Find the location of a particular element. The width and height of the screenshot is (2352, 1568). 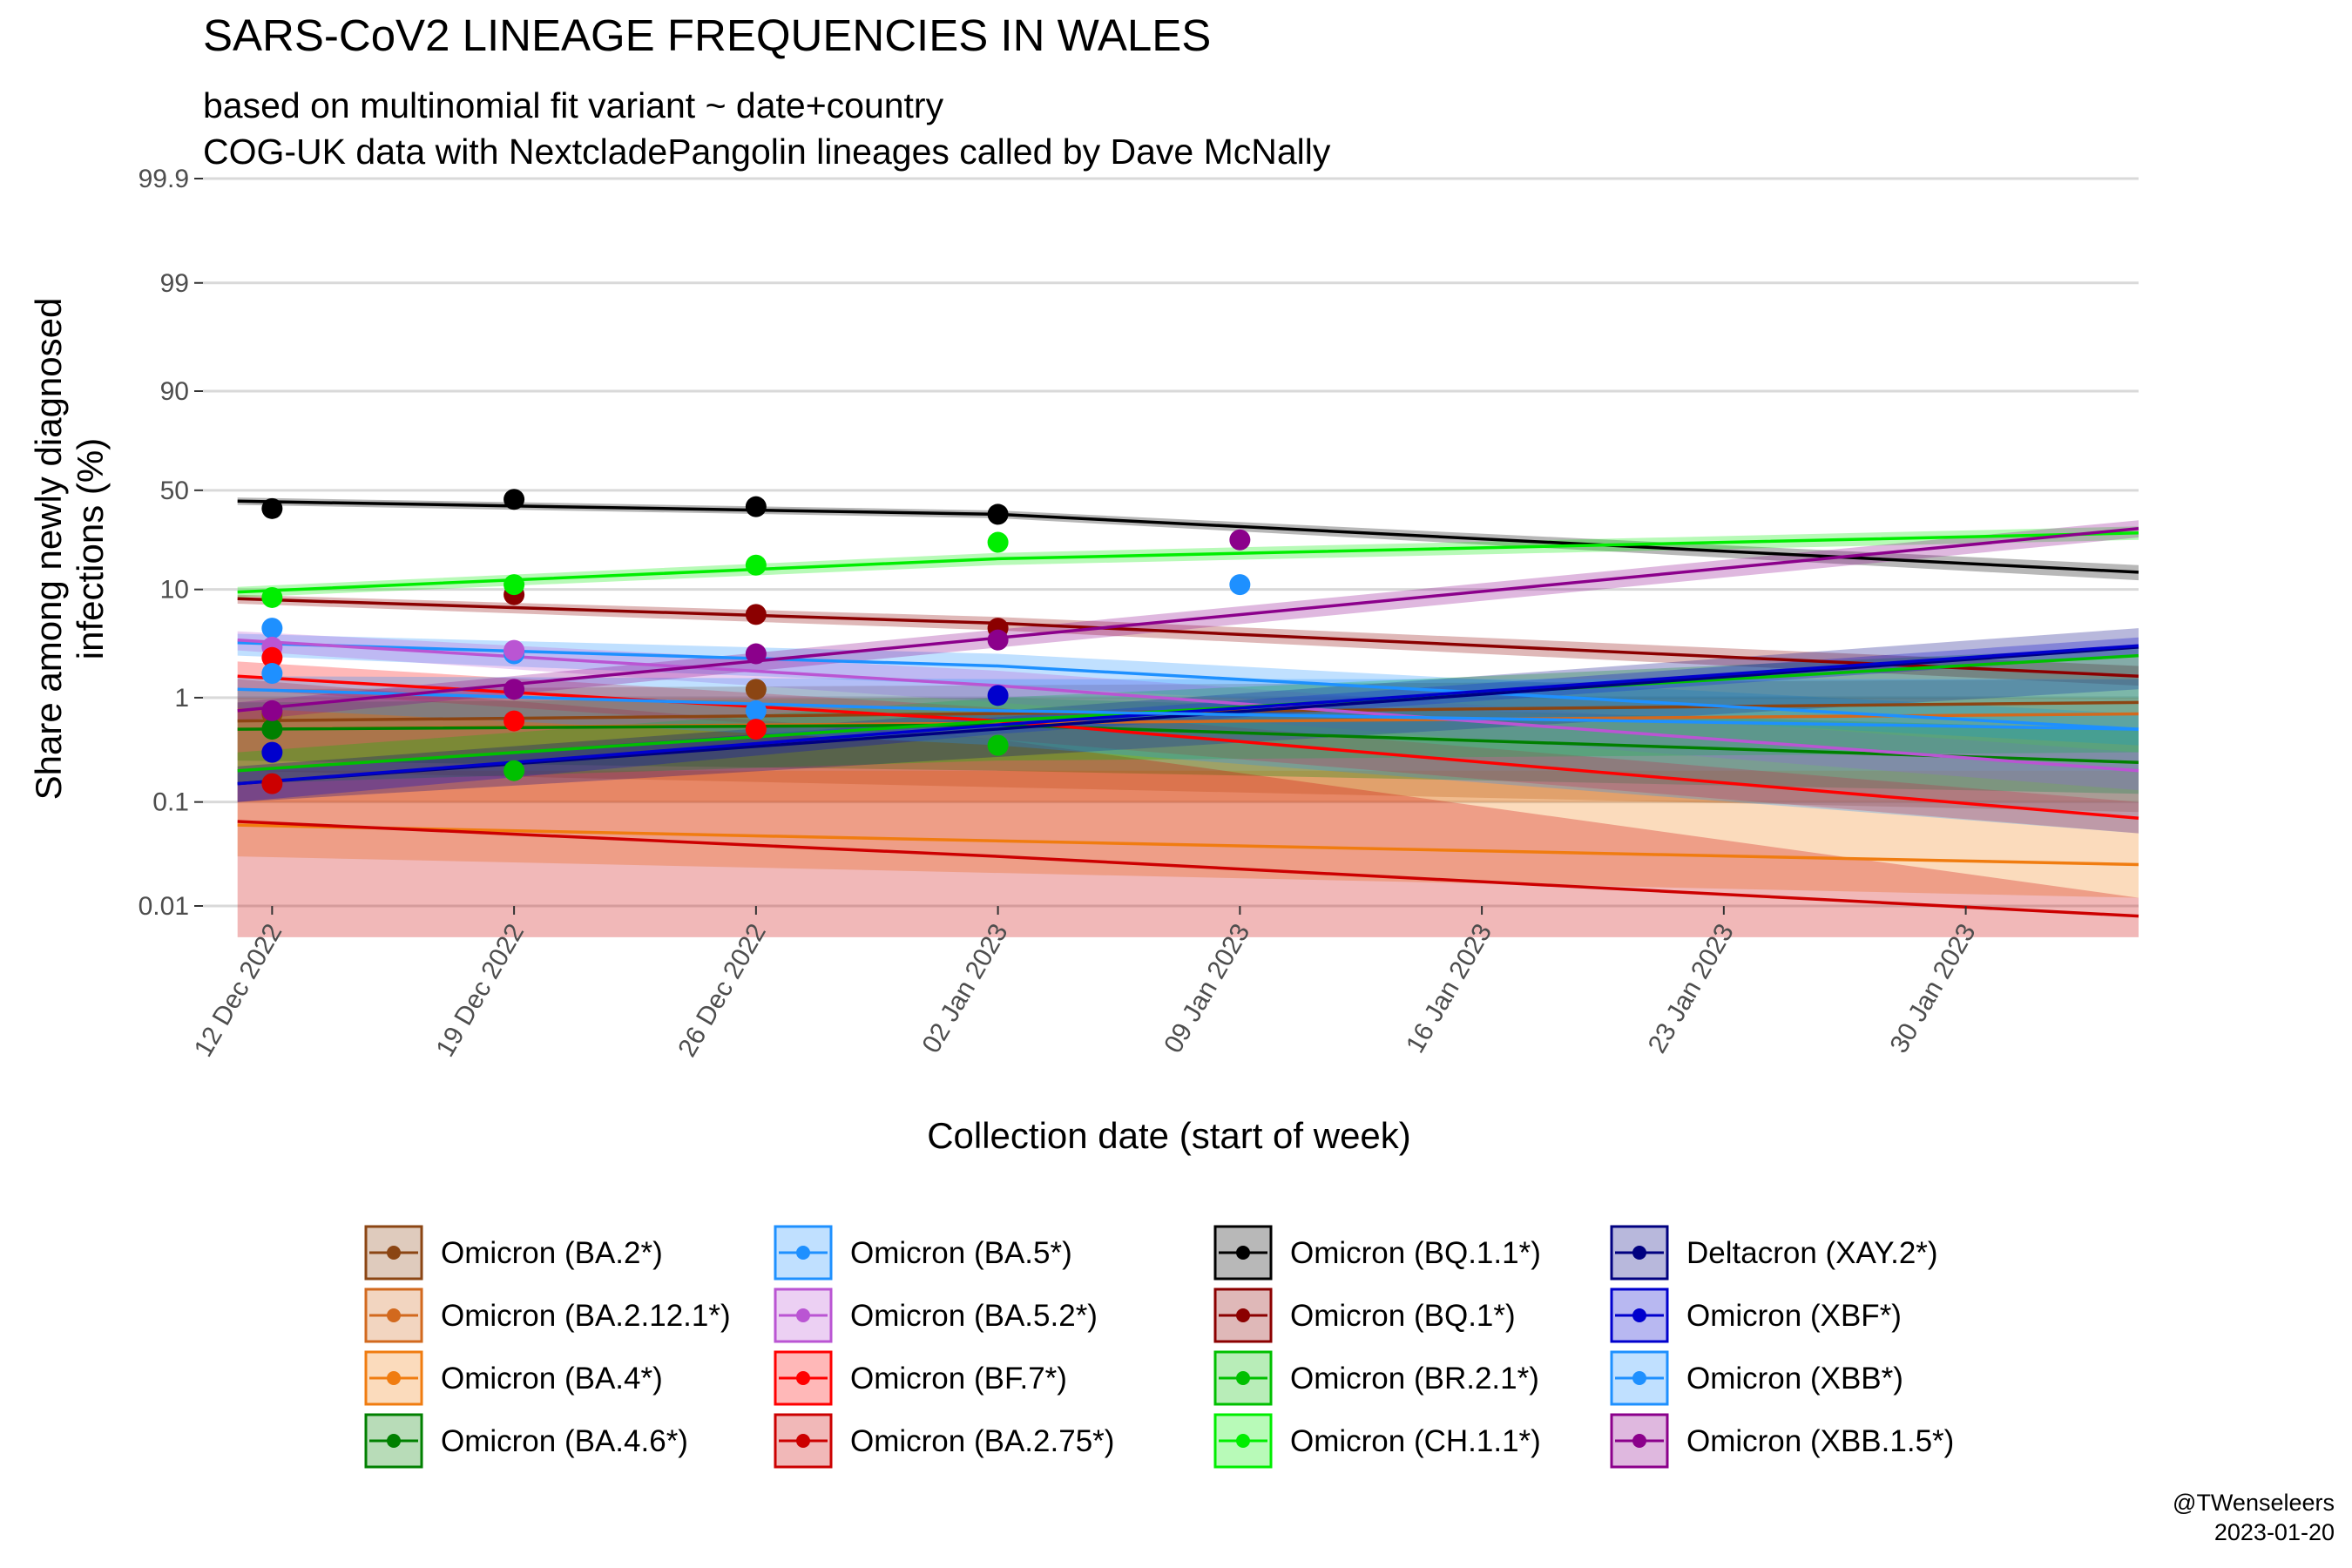

legend-item-omicron-ba-4-6: Omicron (BA.4.6*) is located at coordinates (526, 1441).